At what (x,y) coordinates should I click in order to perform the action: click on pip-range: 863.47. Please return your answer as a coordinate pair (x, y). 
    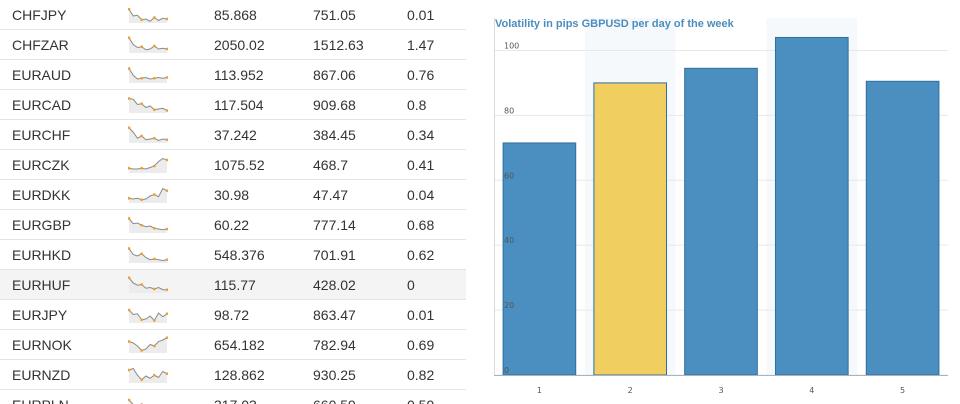
    Looking at the image, I should click on (334, 314).